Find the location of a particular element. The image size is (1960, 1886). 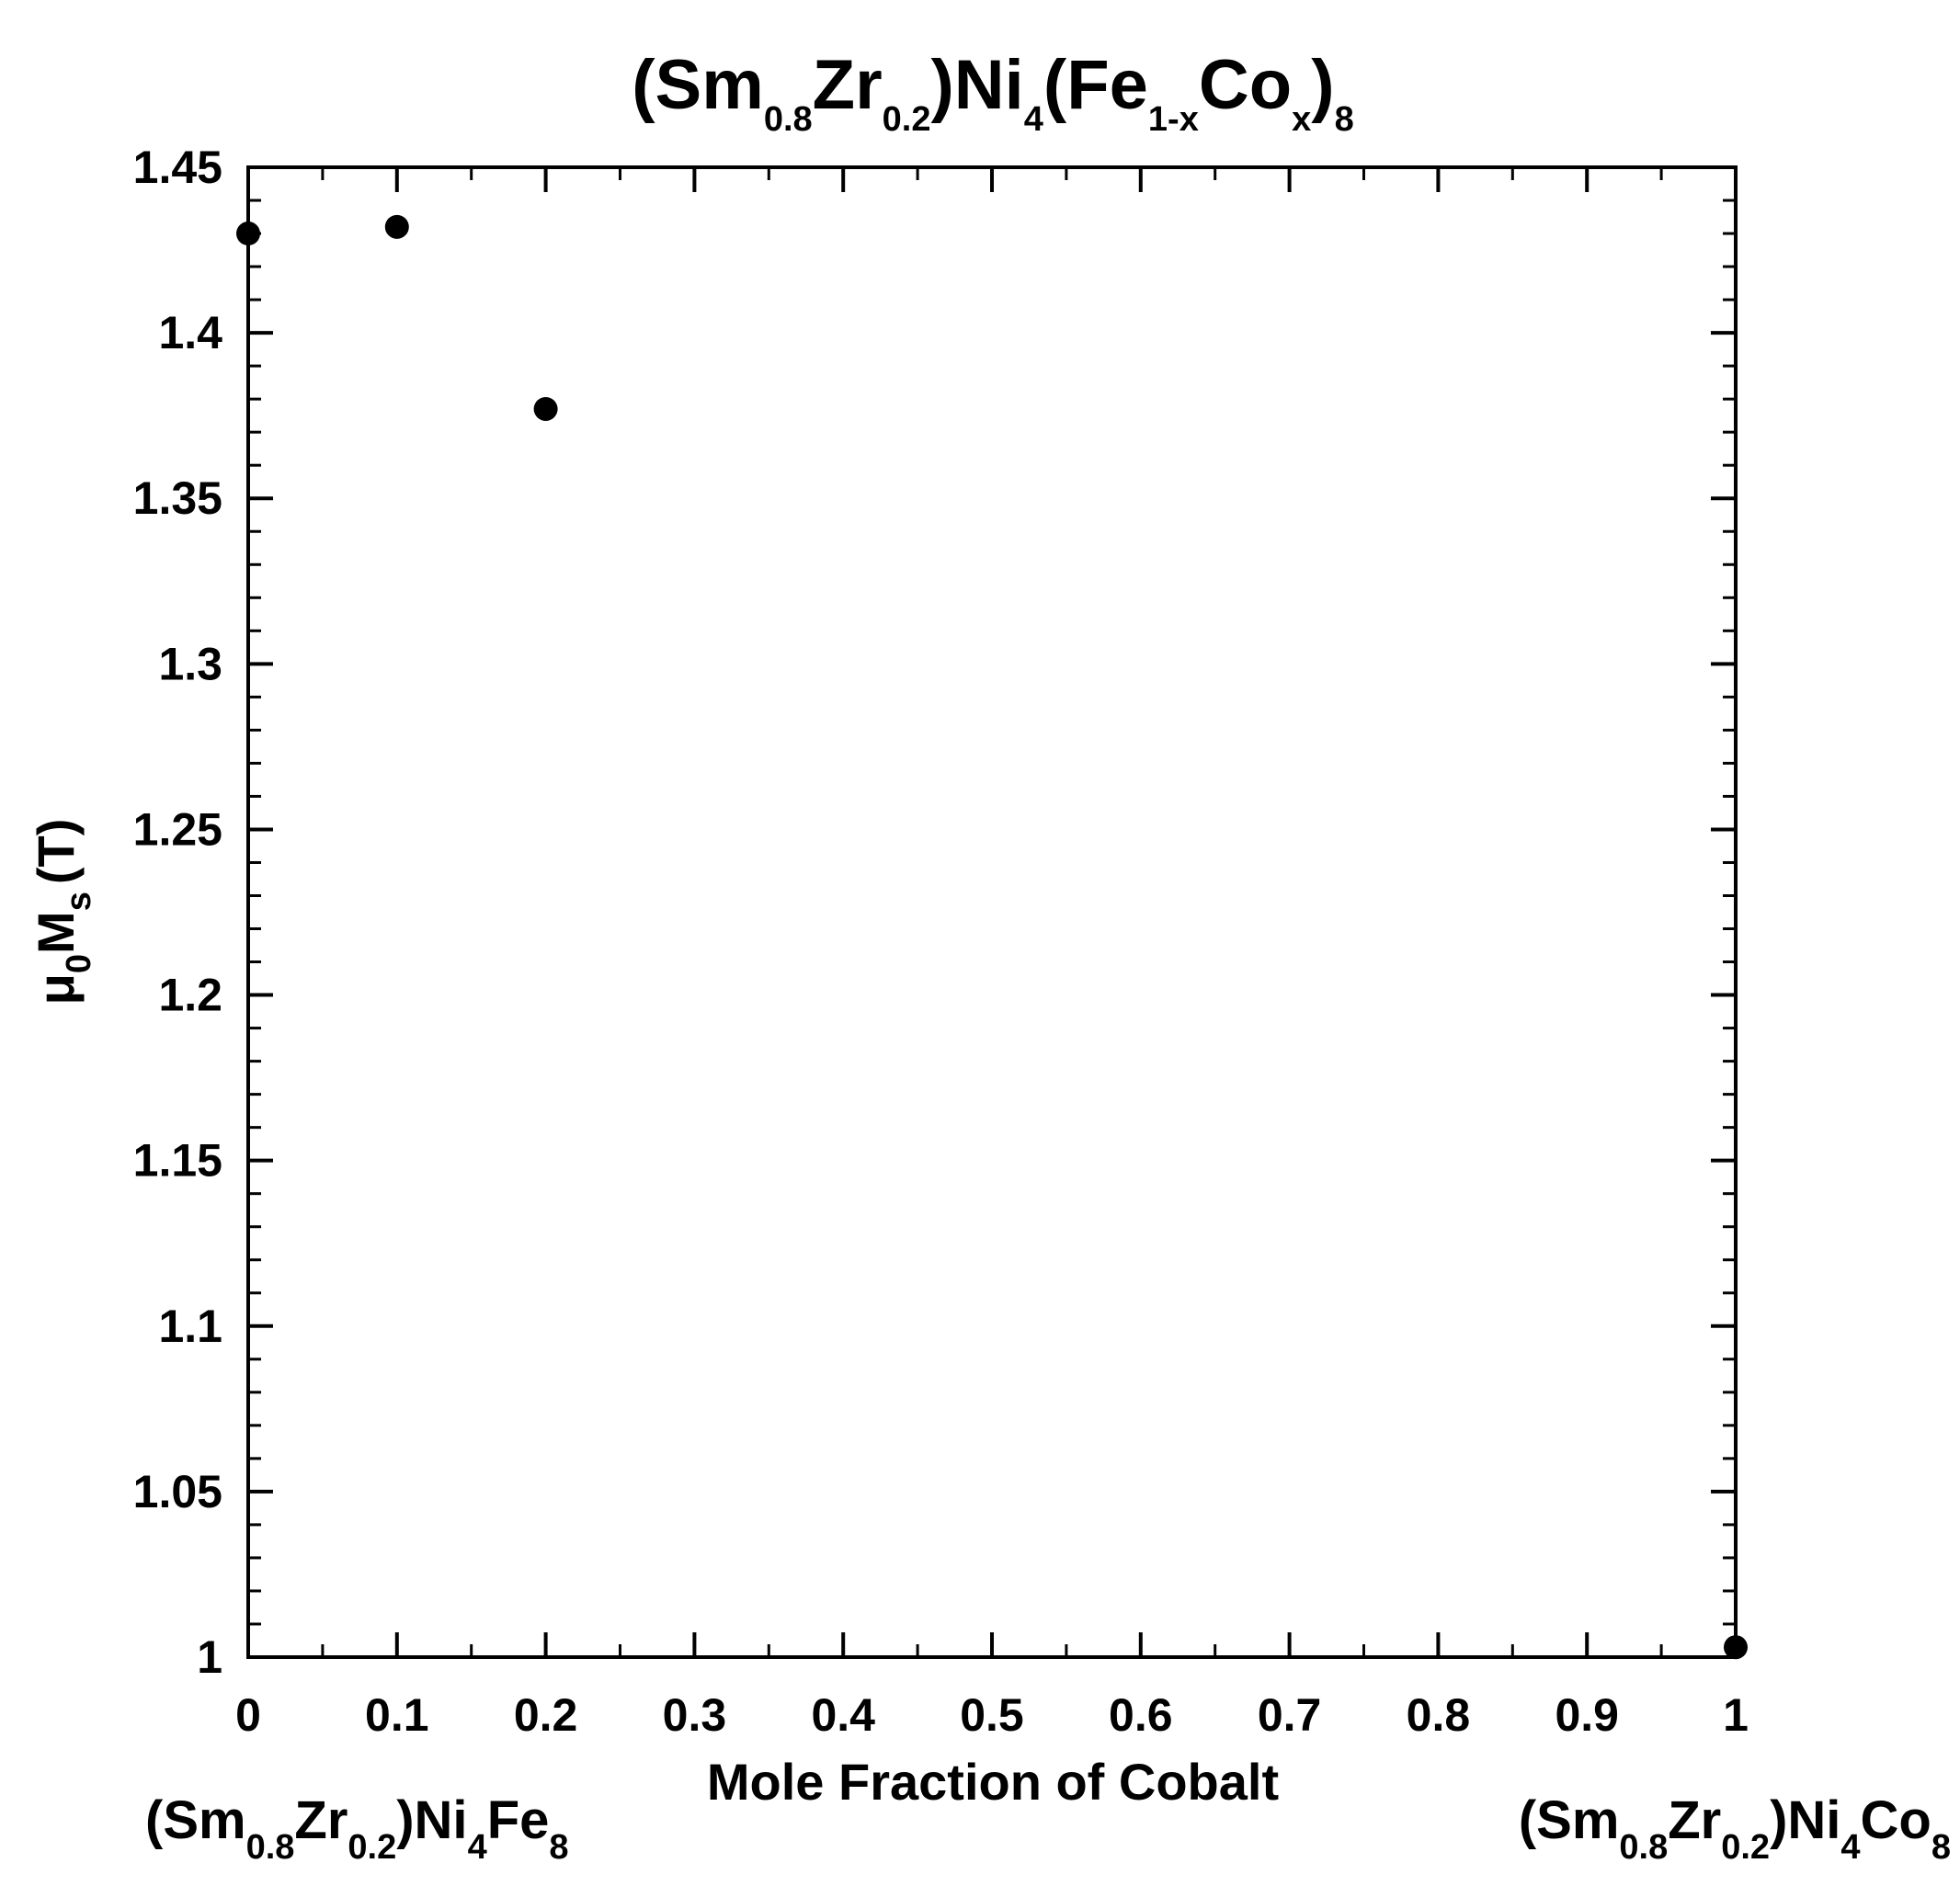

y-tick-label: 1.15 is located at coordinates (177, 1161).